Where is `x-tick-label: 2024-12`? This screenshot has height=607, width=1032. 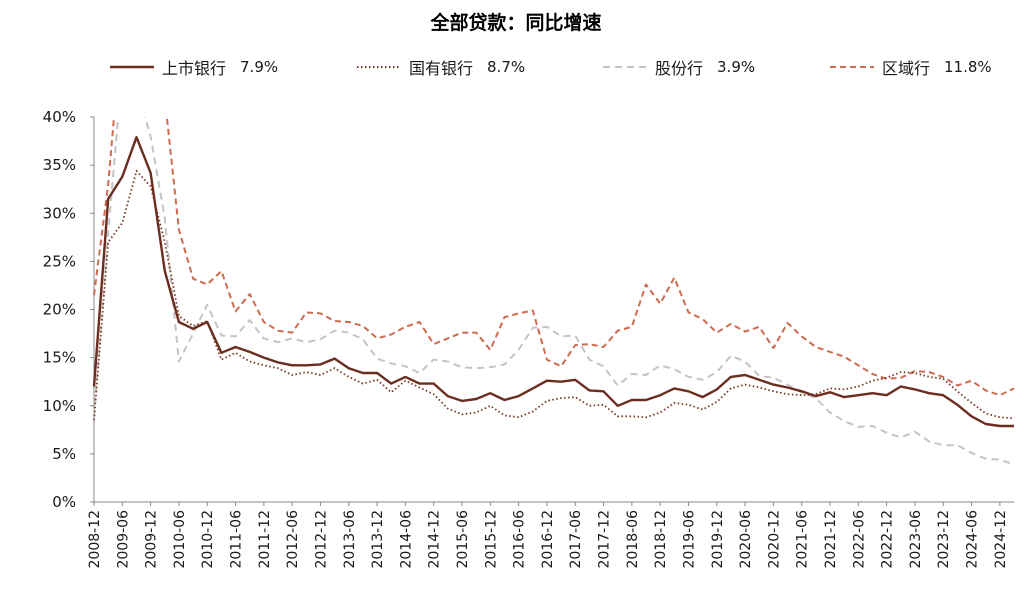 x-tick-label: 2024-12 is located at coordinates (1001, 539).